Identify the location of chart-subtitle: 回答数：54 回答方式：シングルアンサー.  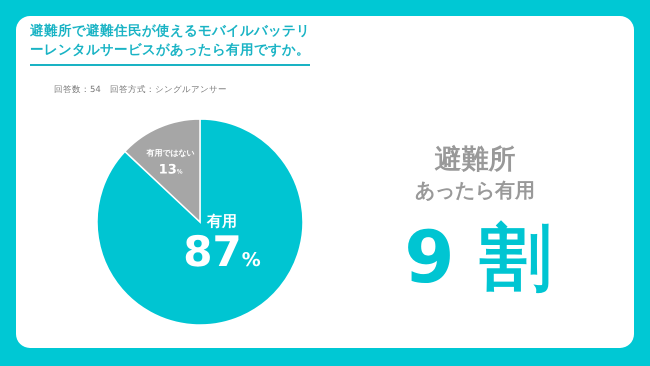
(140, 90).